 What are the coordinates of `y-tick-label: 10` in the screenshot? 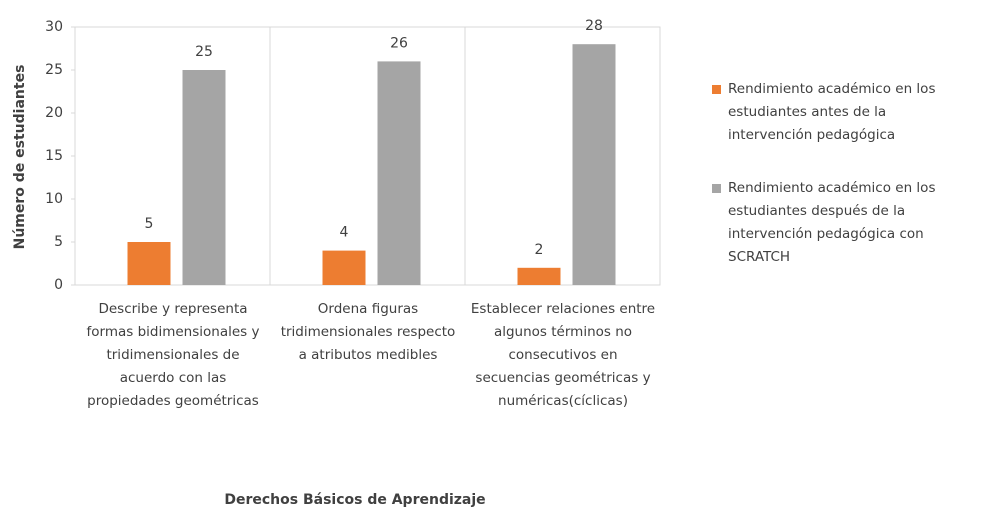 It's located at (54, 199).